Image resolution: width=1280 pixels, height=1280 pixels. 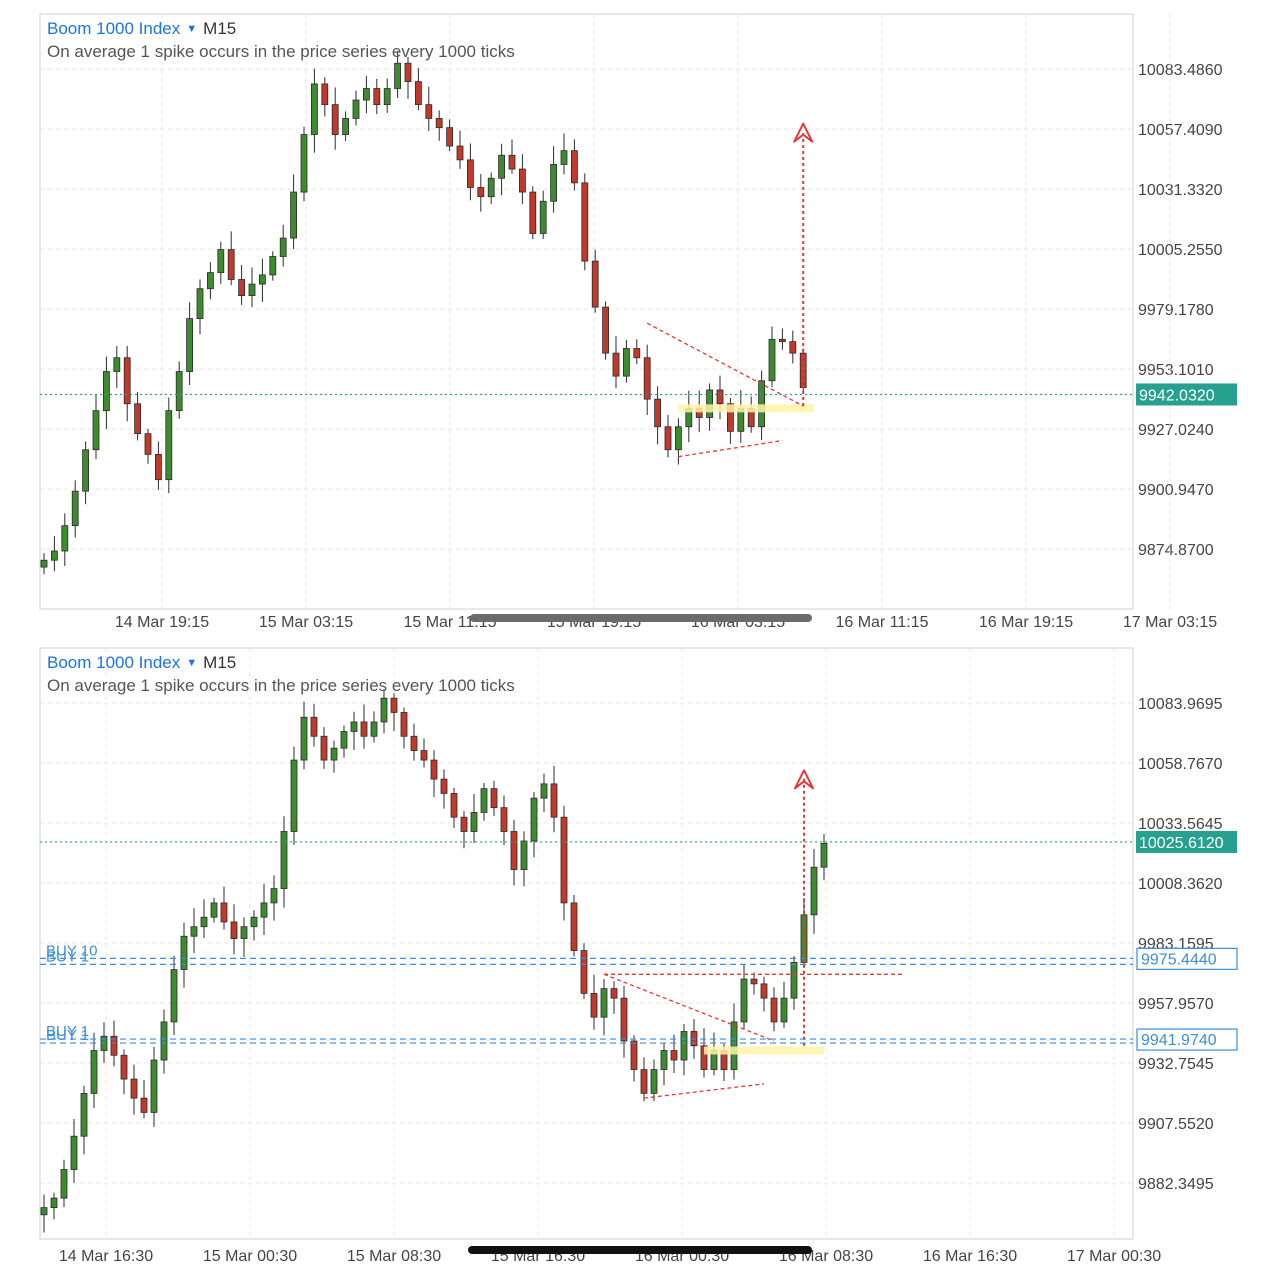 I want to click on x-tick-label: 15 Mar 03:15, so click(x=306, y=622).